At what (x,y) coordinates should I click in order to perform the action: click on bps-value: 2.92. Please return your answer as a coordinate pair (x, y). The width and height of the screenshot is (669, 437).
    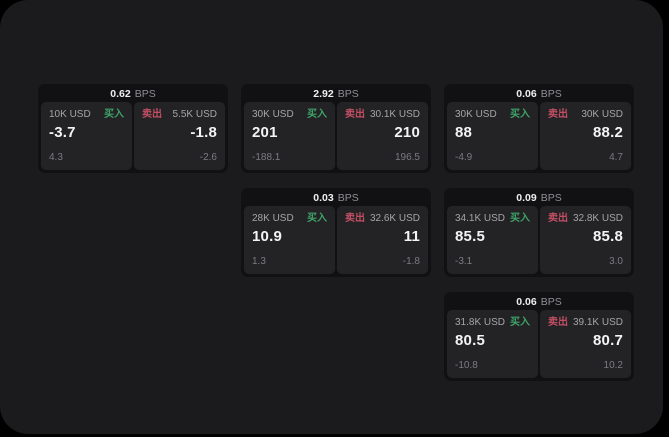
    Looking at the image, I should click on (323, 94).